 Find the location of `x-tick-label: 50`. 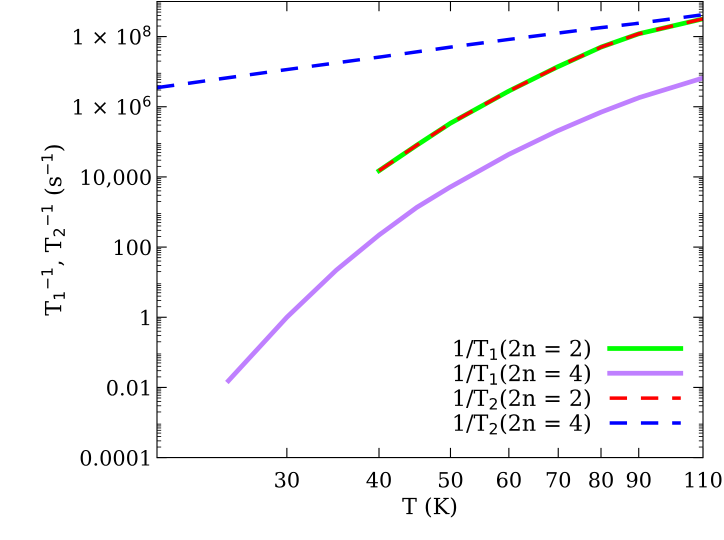

x-tick-label: 50 is located at coordinates (450, 480).